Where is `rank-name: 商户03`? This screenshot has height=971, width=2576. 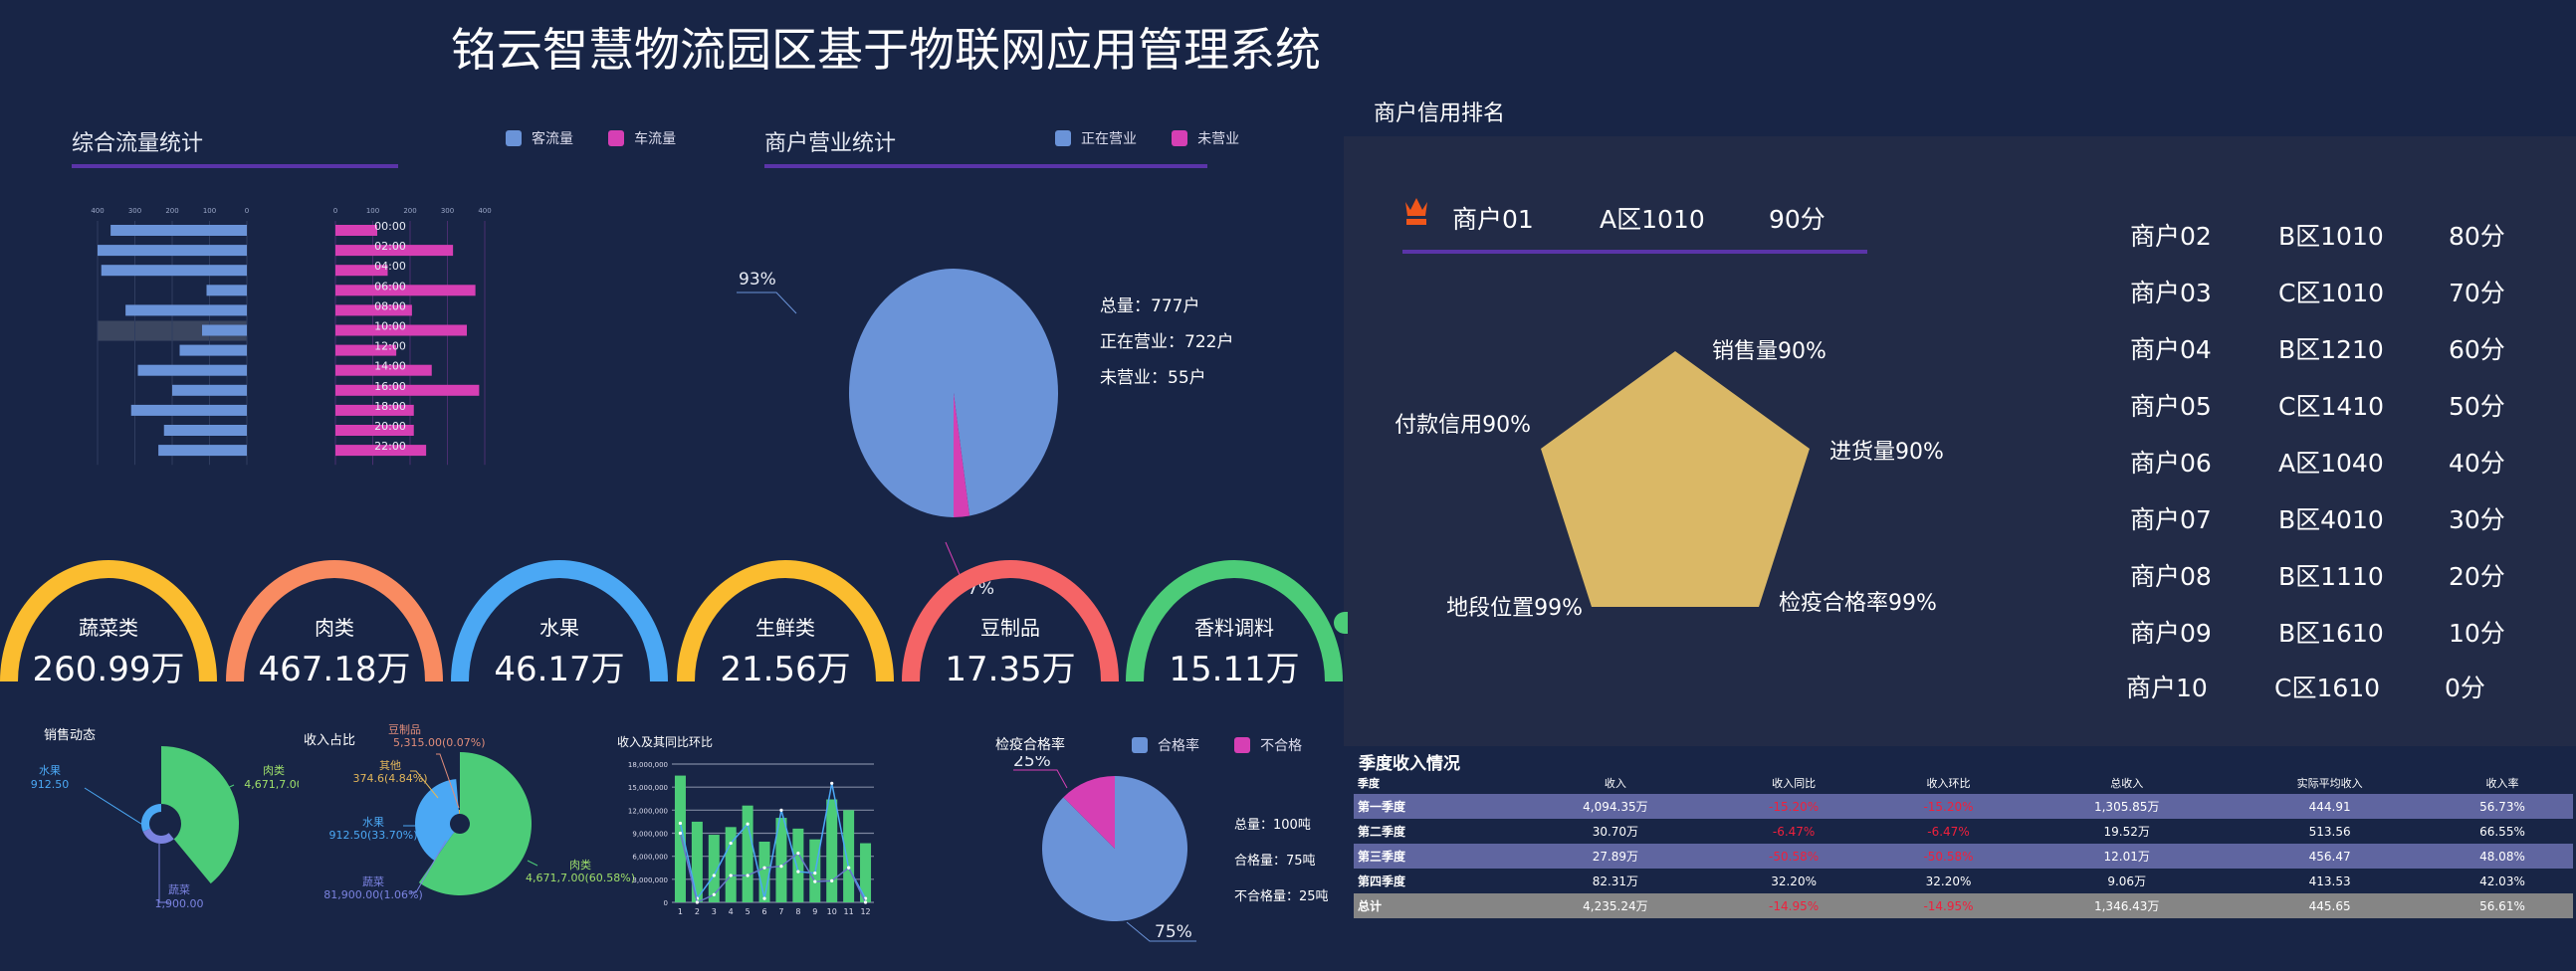
rank-name: 商户03 is located at coordinates (2171, 293).